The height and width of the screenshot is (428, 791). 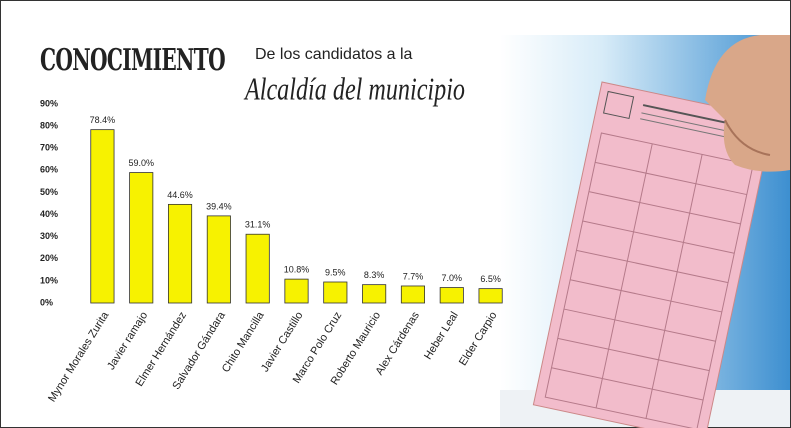 What do you see at coordinates (46, 302) in the screenshot?
I see `y-tick-label: 0%` at bounding box center [46, 302].